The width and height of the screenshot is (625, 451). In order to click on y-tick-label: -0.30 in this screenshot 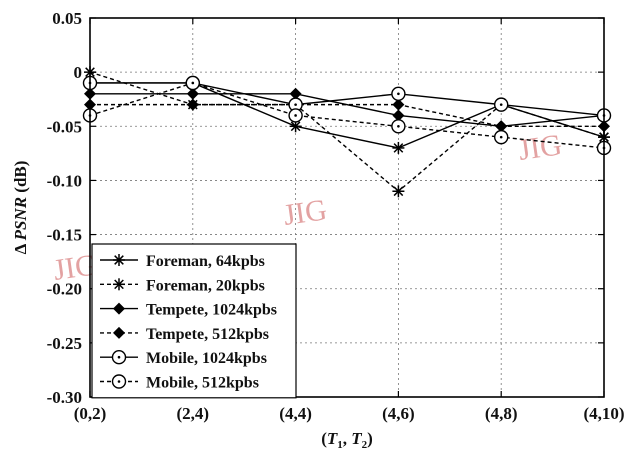, I will do `click(64, 397)`.